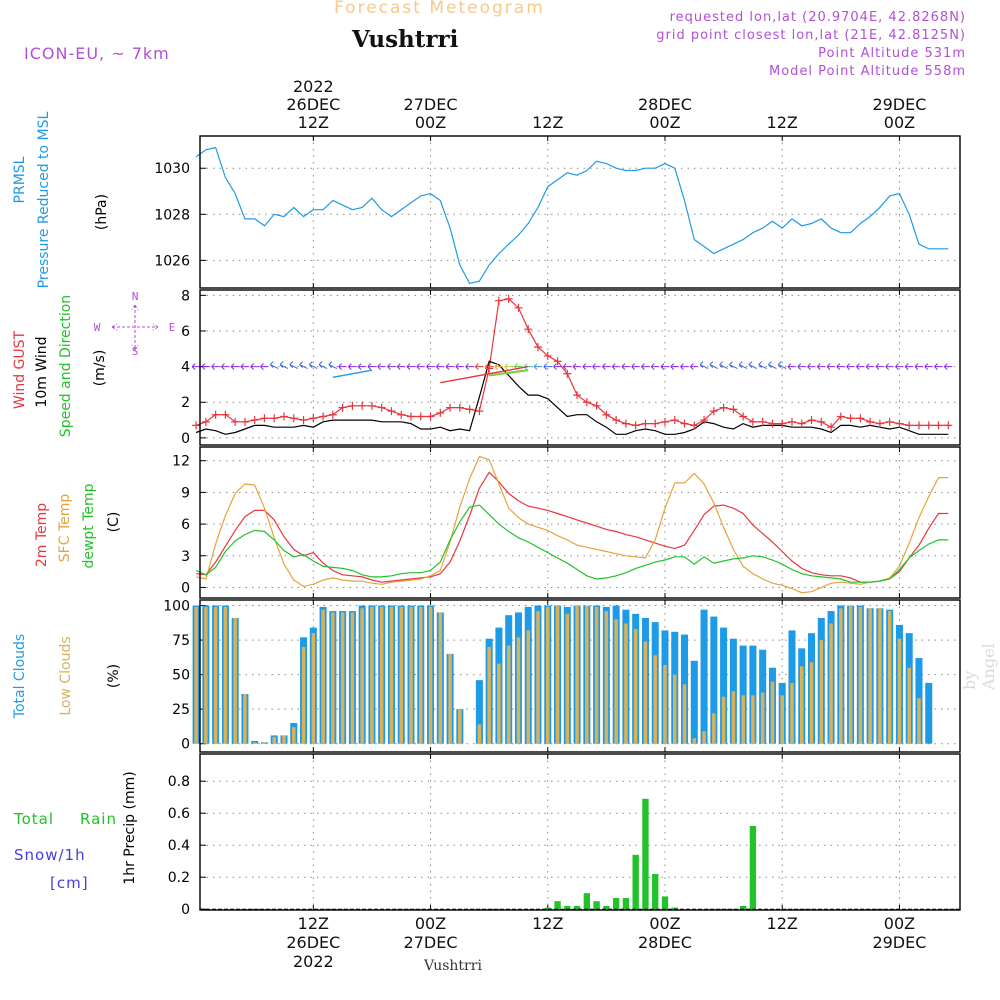 The image size is (1000, 1000). I want to click on side-label-10m-wind: 10m Wind, so click(42, 371).